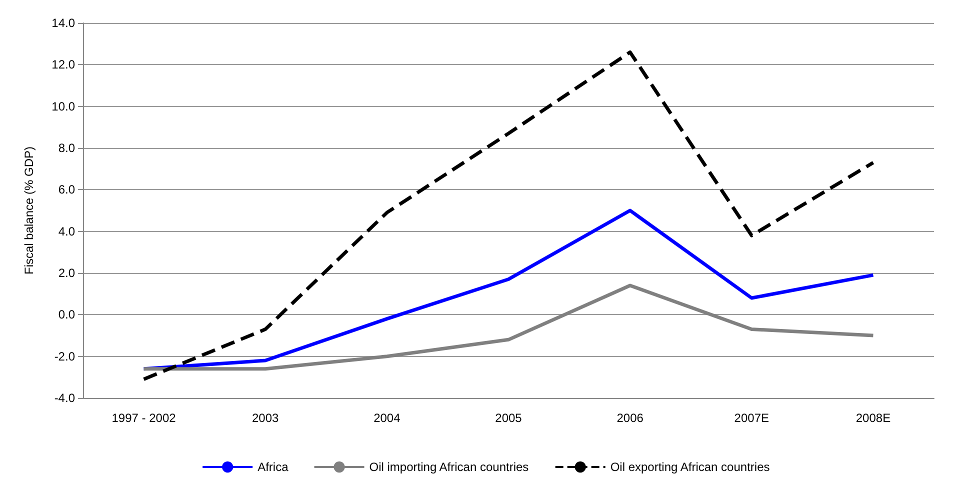  Describe the element at coordinates (690, 467) in the screenshot. I see `legend-label: Oil exporting African countries` at that location.